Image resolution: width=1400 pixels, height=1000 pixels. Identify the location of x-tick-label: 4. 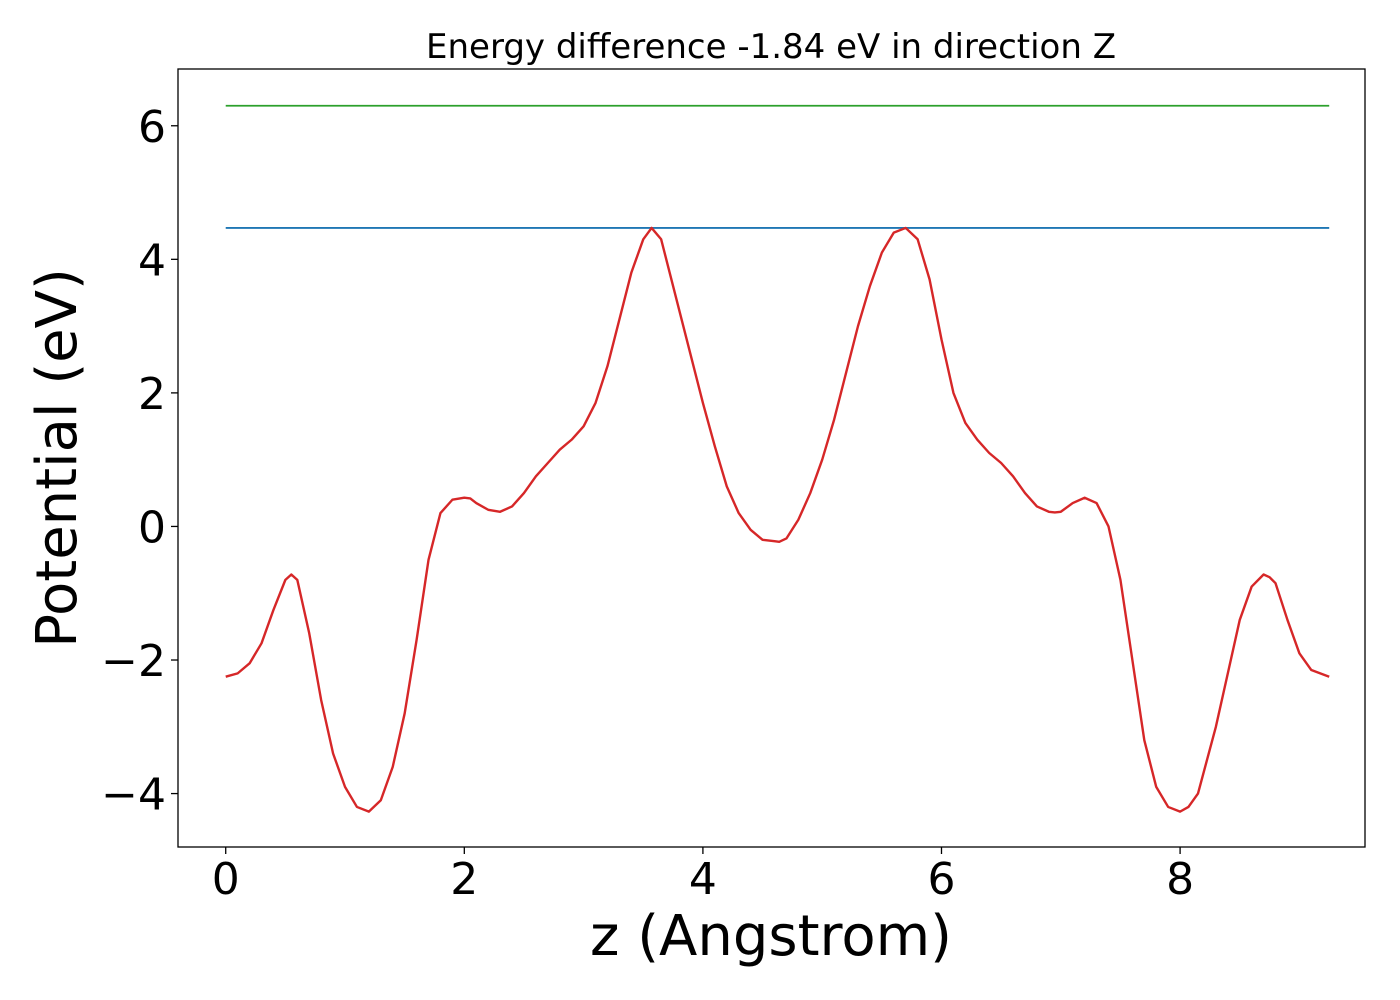
(703, 879).